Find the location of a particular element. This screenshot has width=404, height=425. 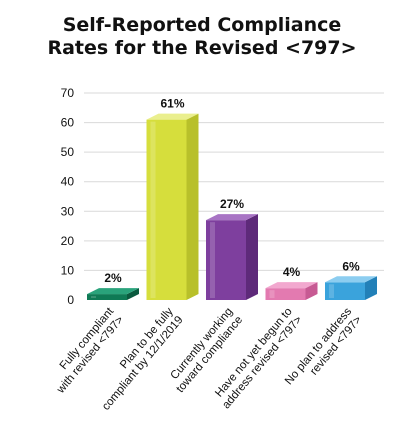

y-tick-label: 60 is located at coordinates (68, 123).